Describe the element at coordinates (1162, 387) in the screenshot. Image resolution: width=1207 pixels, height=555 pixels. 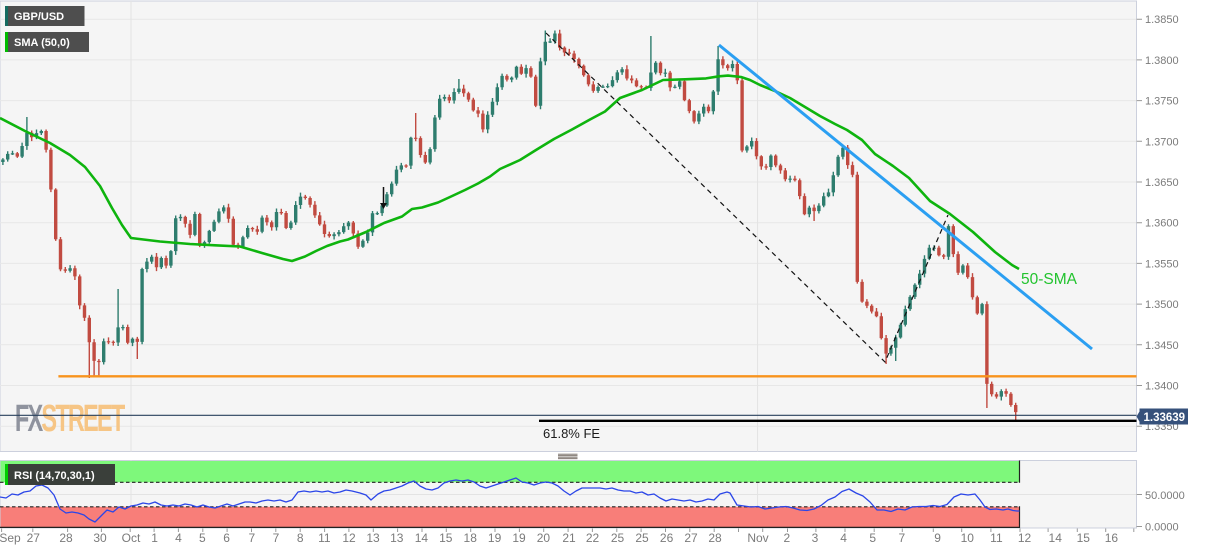
I see `svg-text: 1.3400` at that location.